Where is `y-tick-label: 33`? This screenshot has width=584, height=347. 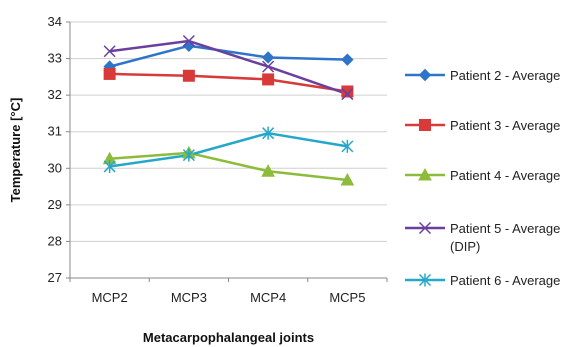 y-tick-label: 33 is located at coordinates (55, 58).